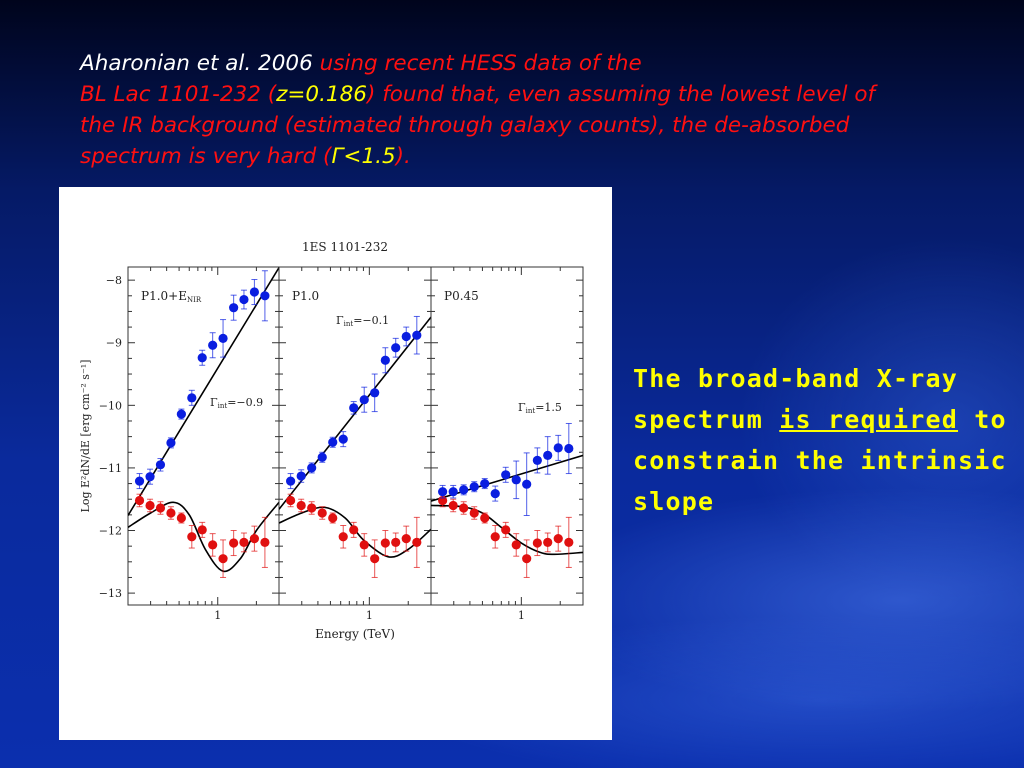 The width and height of the screenshot is (1024, 768). Describe the element at coordinates (820, 460) in the screenshot. I see `side-text-after: to constrain the intrinsic slope` at that location.